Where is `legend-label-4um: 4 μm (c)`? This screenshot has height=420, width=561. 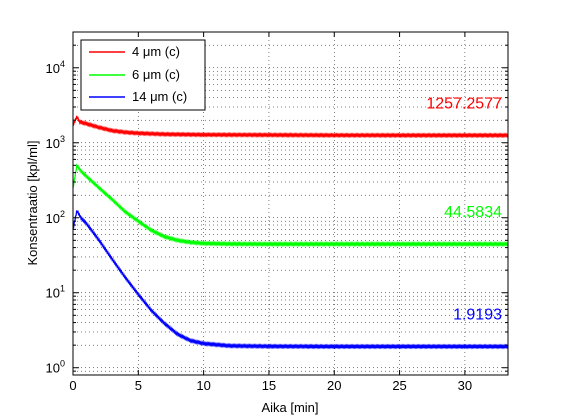 legend-label-4um: 4 μm (c) is located at coordinates (156, 51).